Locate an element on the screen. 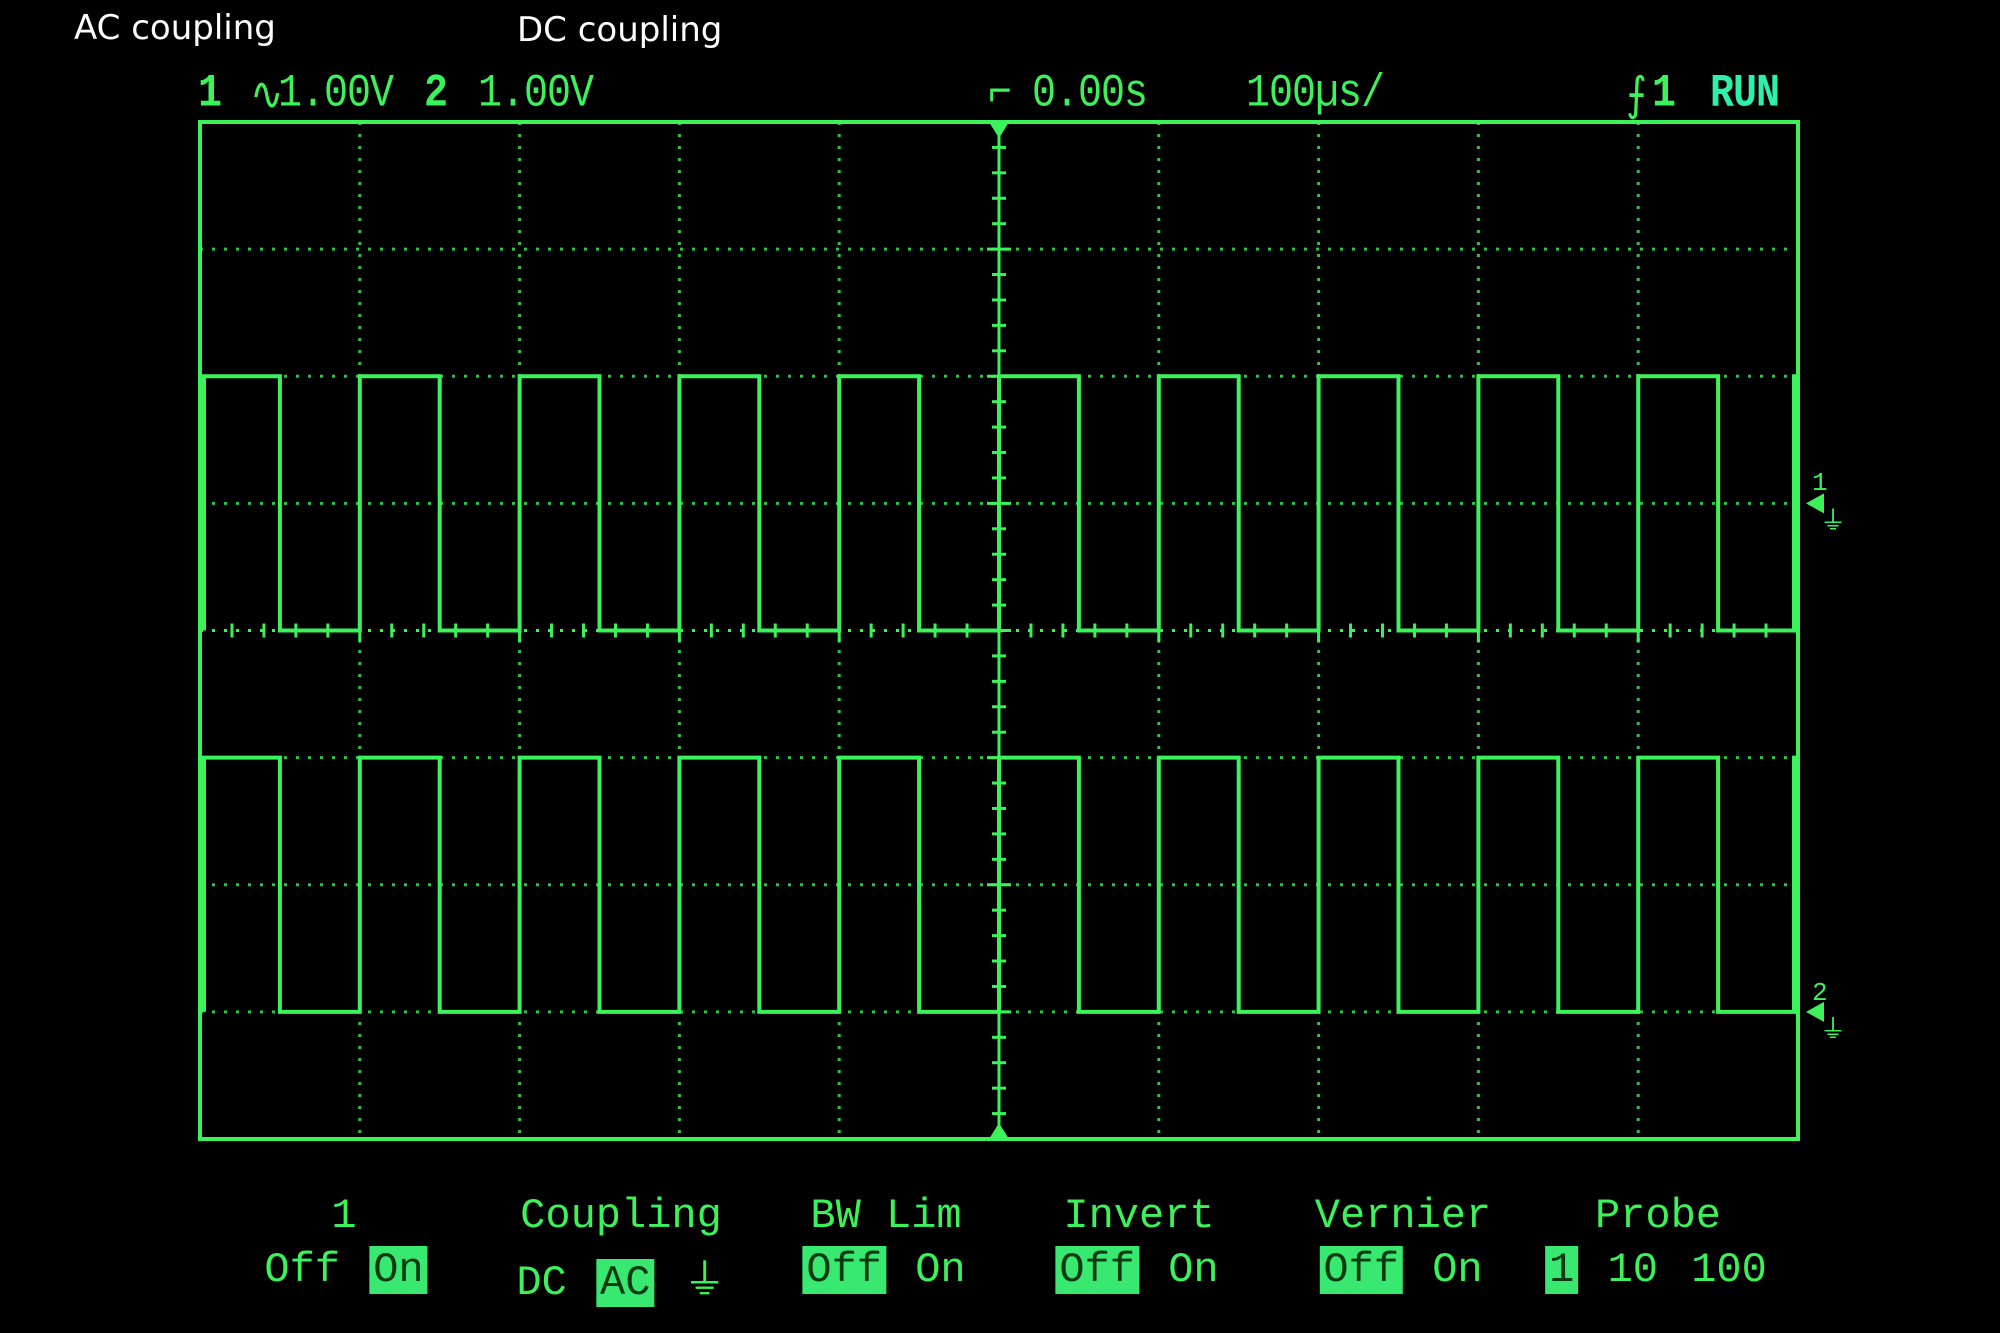  softkey-option: 100 is located at coordinates (1729, 1270).